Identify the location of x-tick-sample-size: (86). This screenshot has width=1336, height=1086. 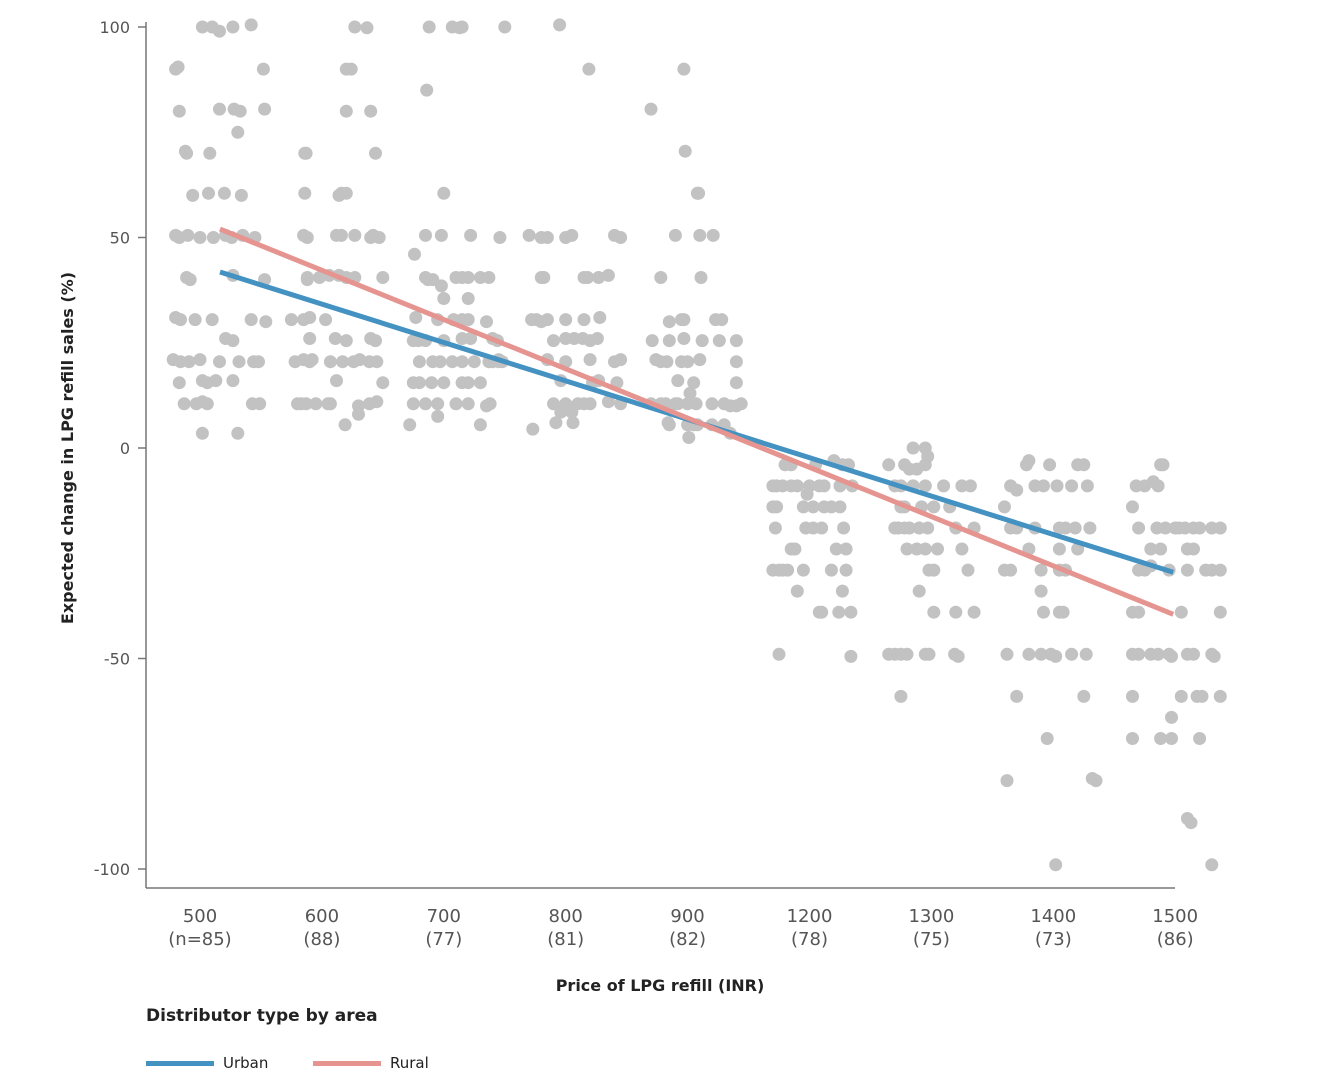
(1175, 939).